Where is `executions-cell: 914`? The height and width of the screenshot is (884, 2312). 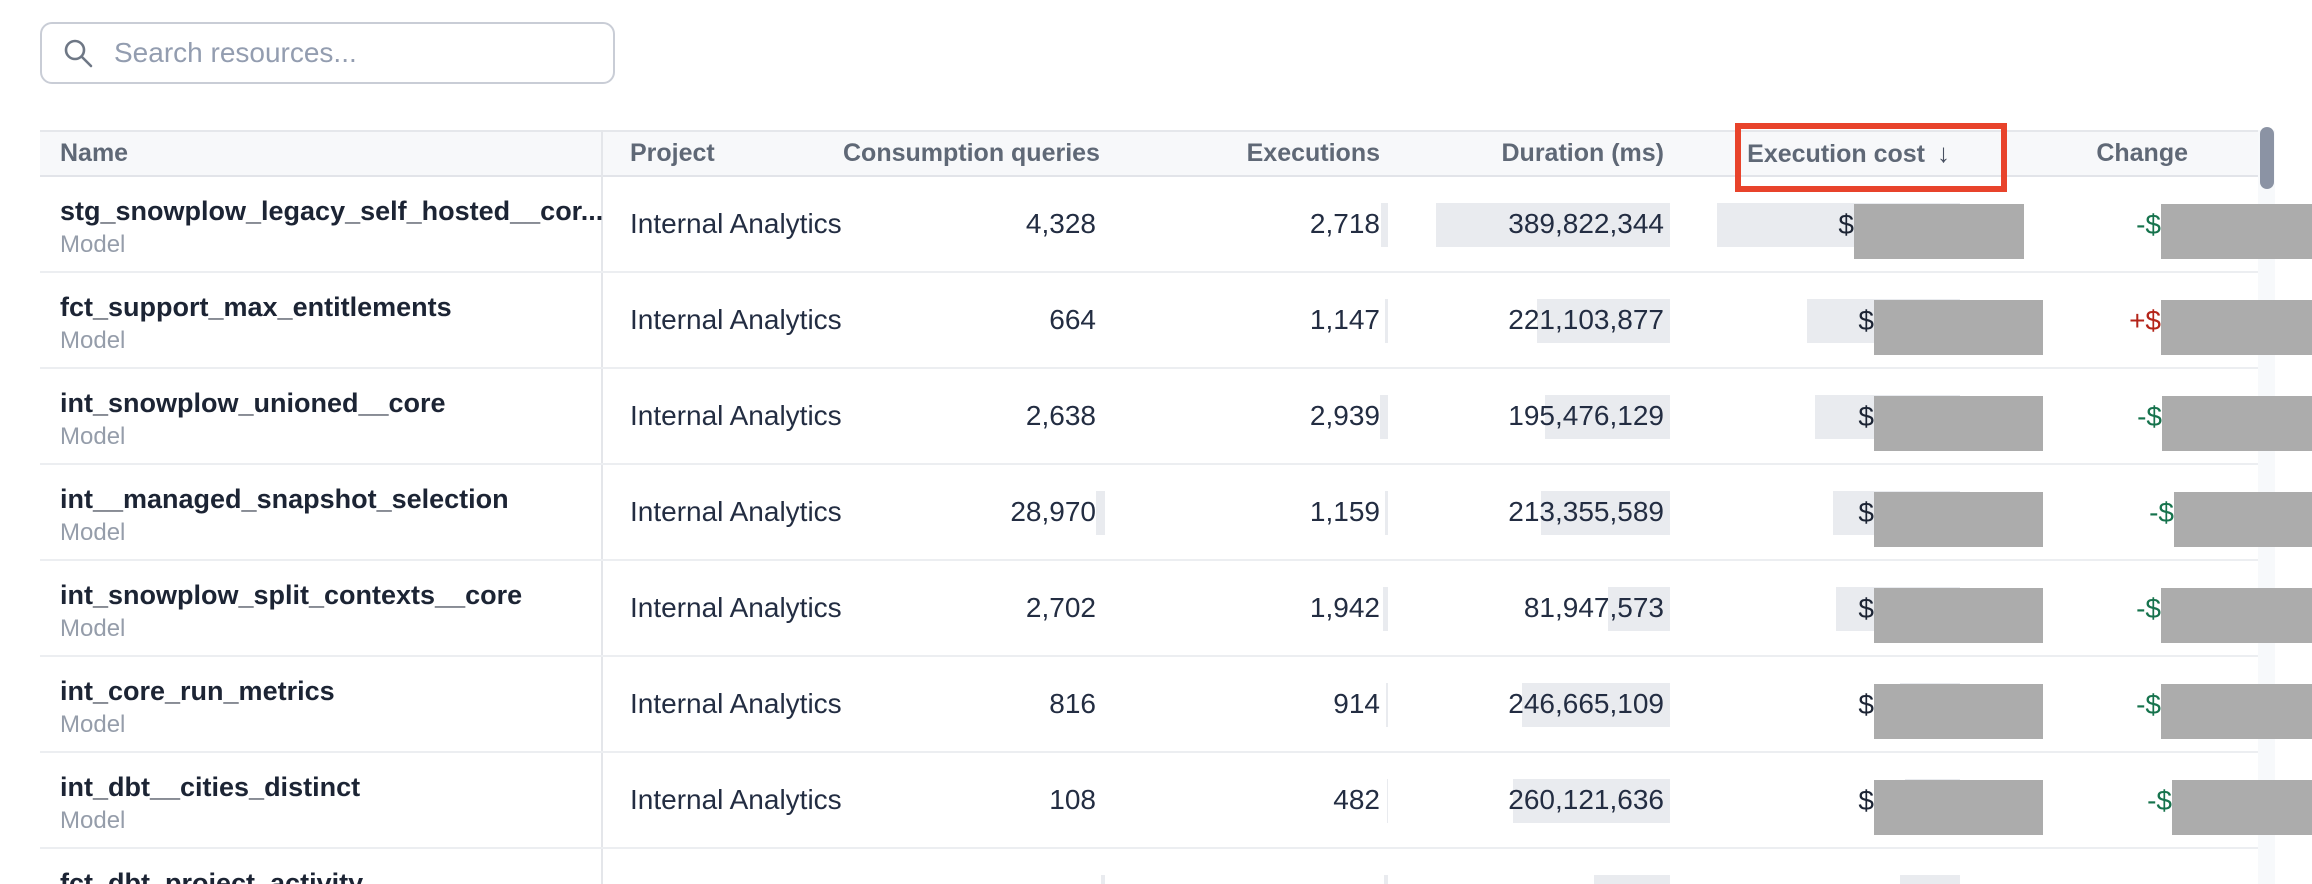 executions-cell: 914 is located at coordinates (1356, 703).